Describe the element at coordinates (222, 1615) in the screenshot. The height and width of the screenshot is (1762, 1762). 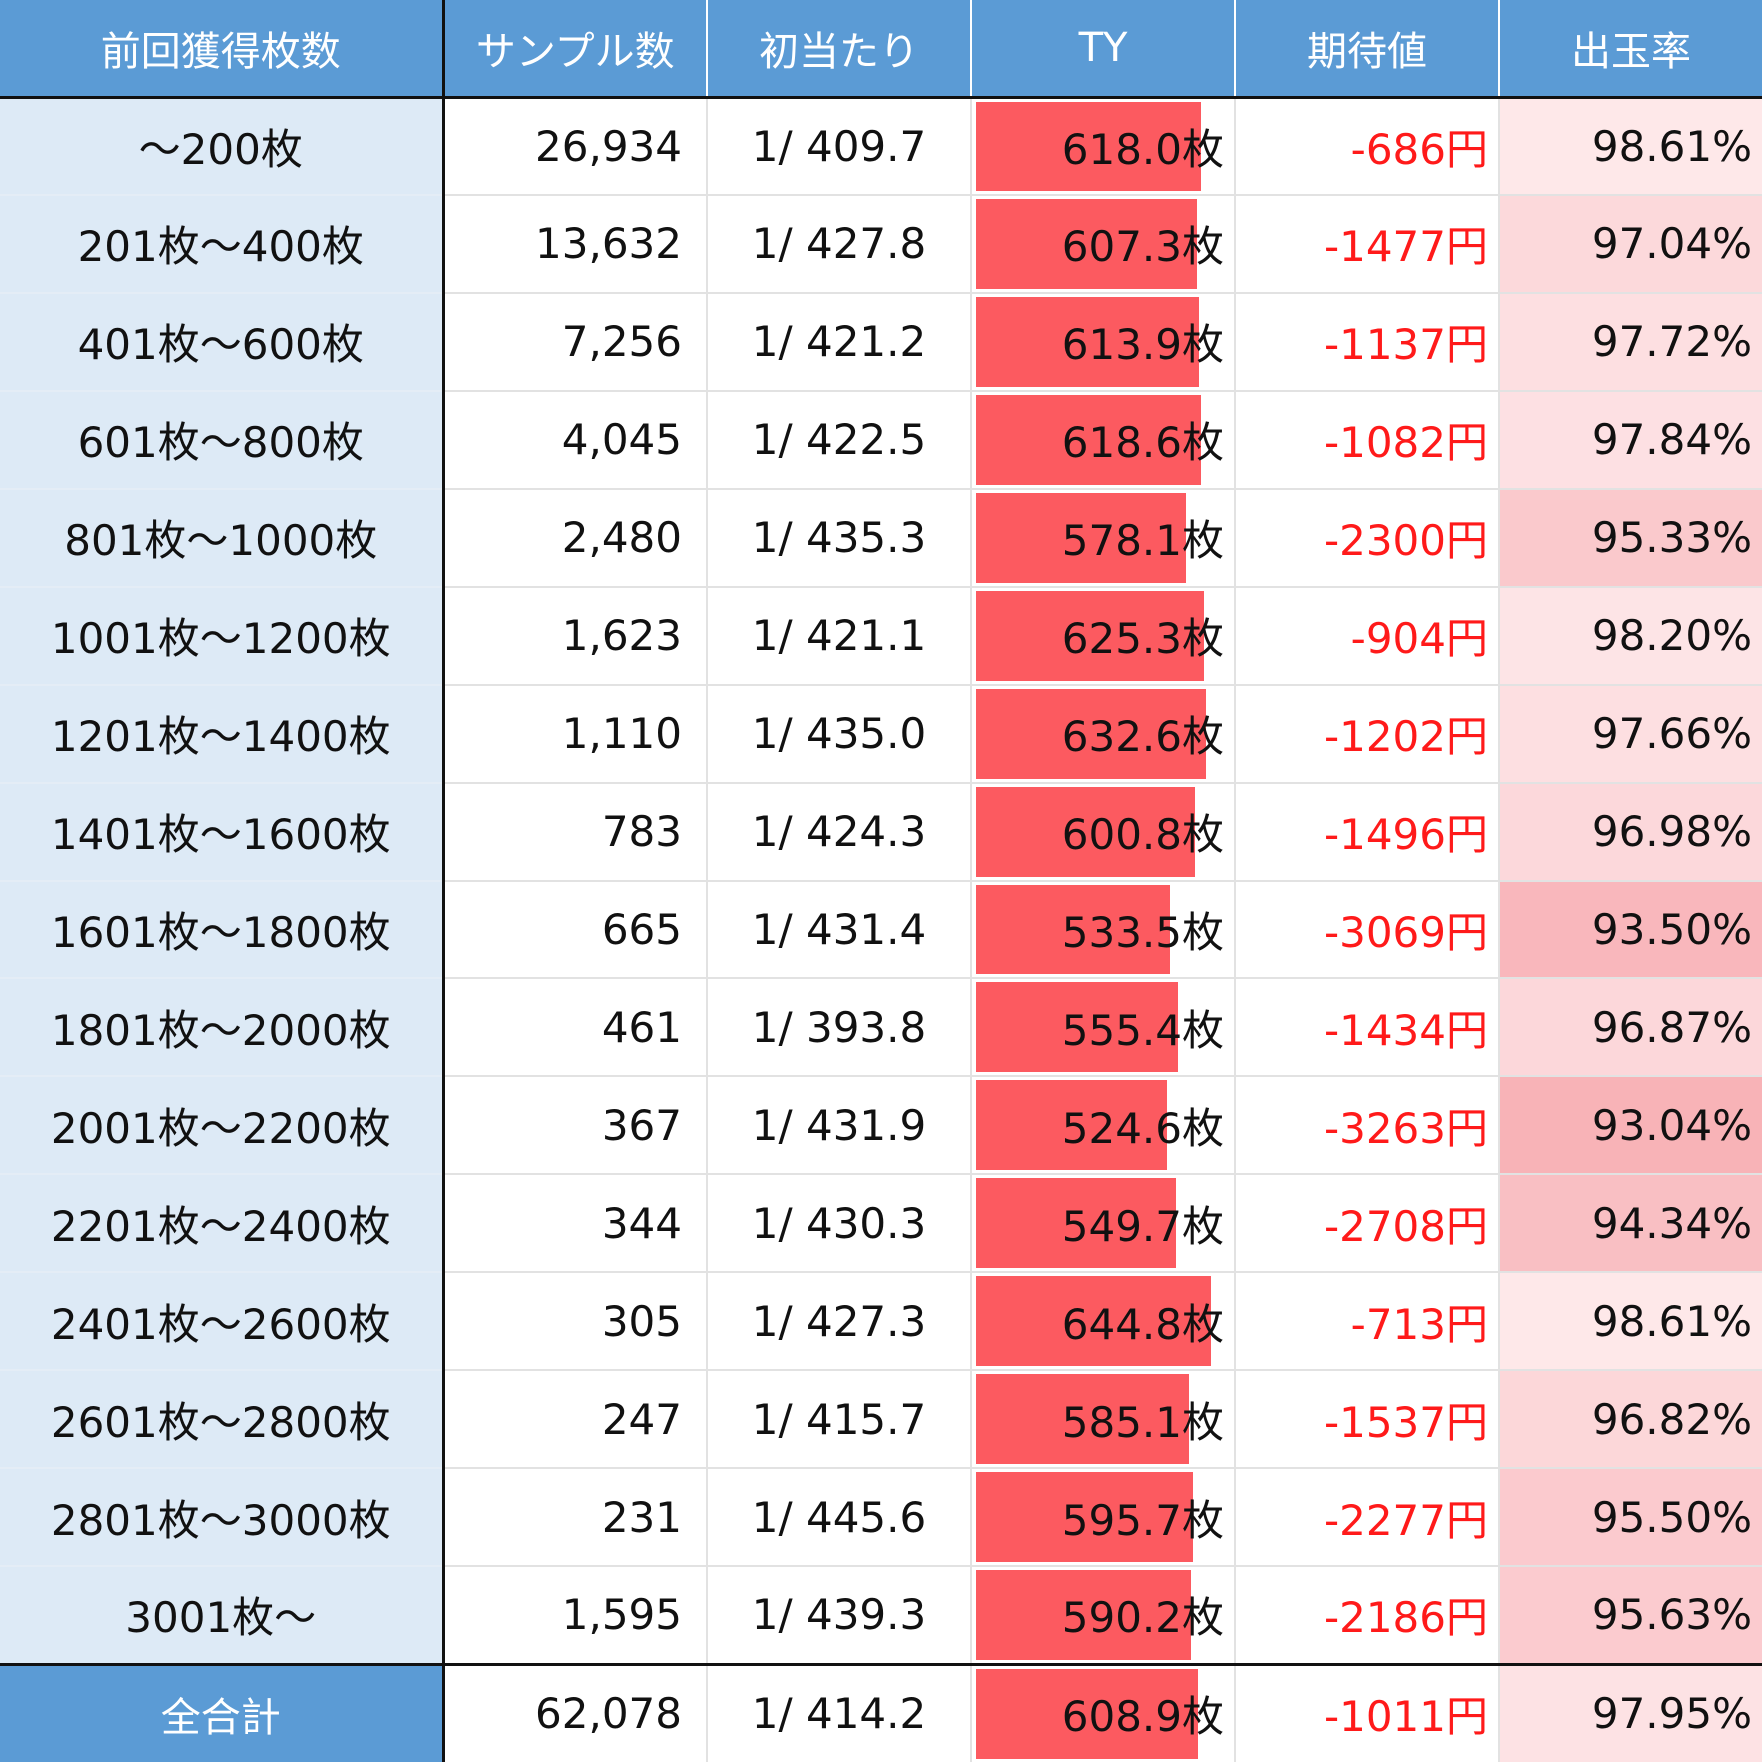
I see `range-label-cell: 3001枚～` at that location.